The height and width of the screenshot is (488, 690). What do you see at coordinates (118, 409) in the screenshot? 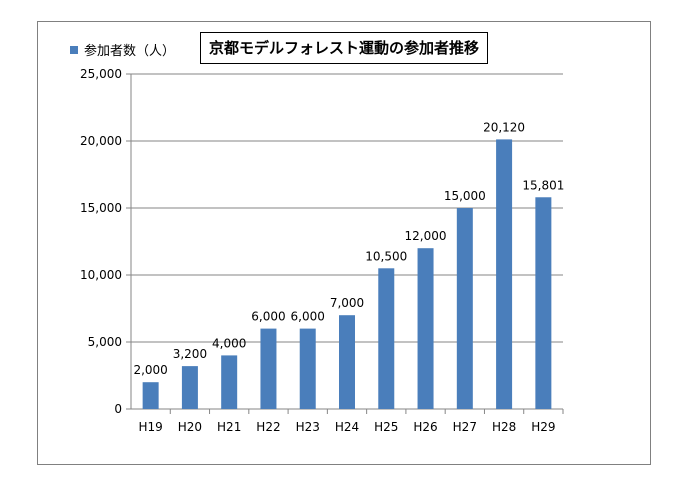
I see `y-tick-label: 0` at bounding box center [118, 409].